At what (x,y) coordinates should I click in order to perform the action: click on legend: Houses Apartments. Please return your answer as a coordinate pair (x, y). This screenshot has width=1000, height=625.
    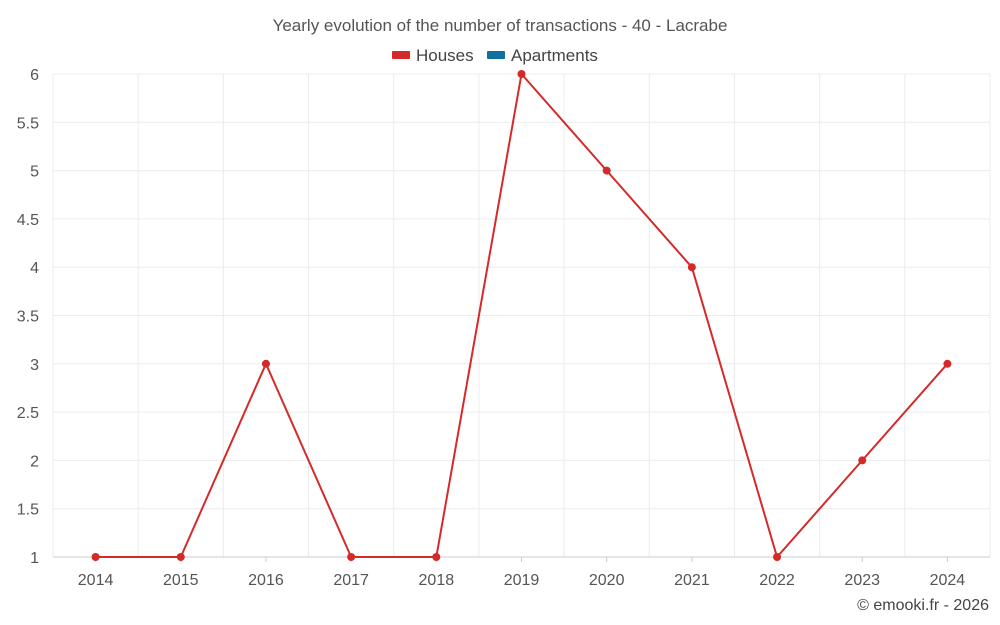
    Looking at the image, I should click on (495, 55).